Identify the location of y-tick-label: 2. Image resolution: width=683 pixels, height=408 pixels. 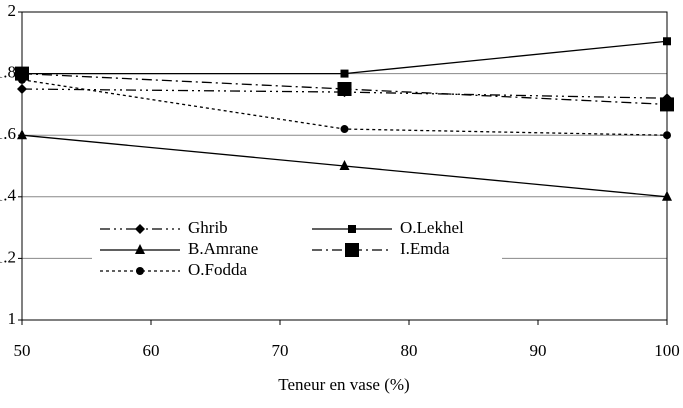
(12, 10).